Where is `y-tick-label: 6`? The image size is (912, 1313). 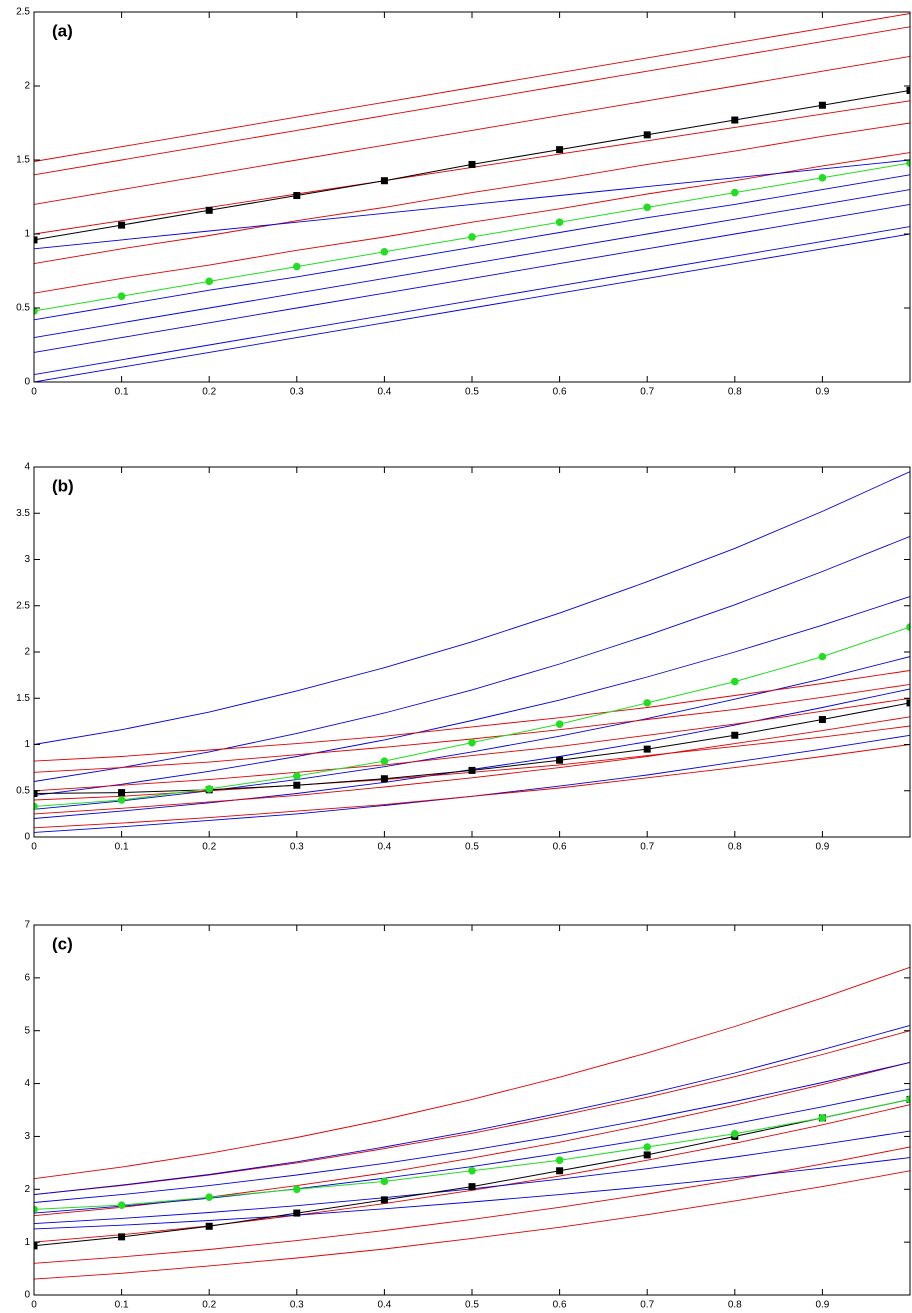 y-tick-label: 6 is located at coordinates (27, 977).